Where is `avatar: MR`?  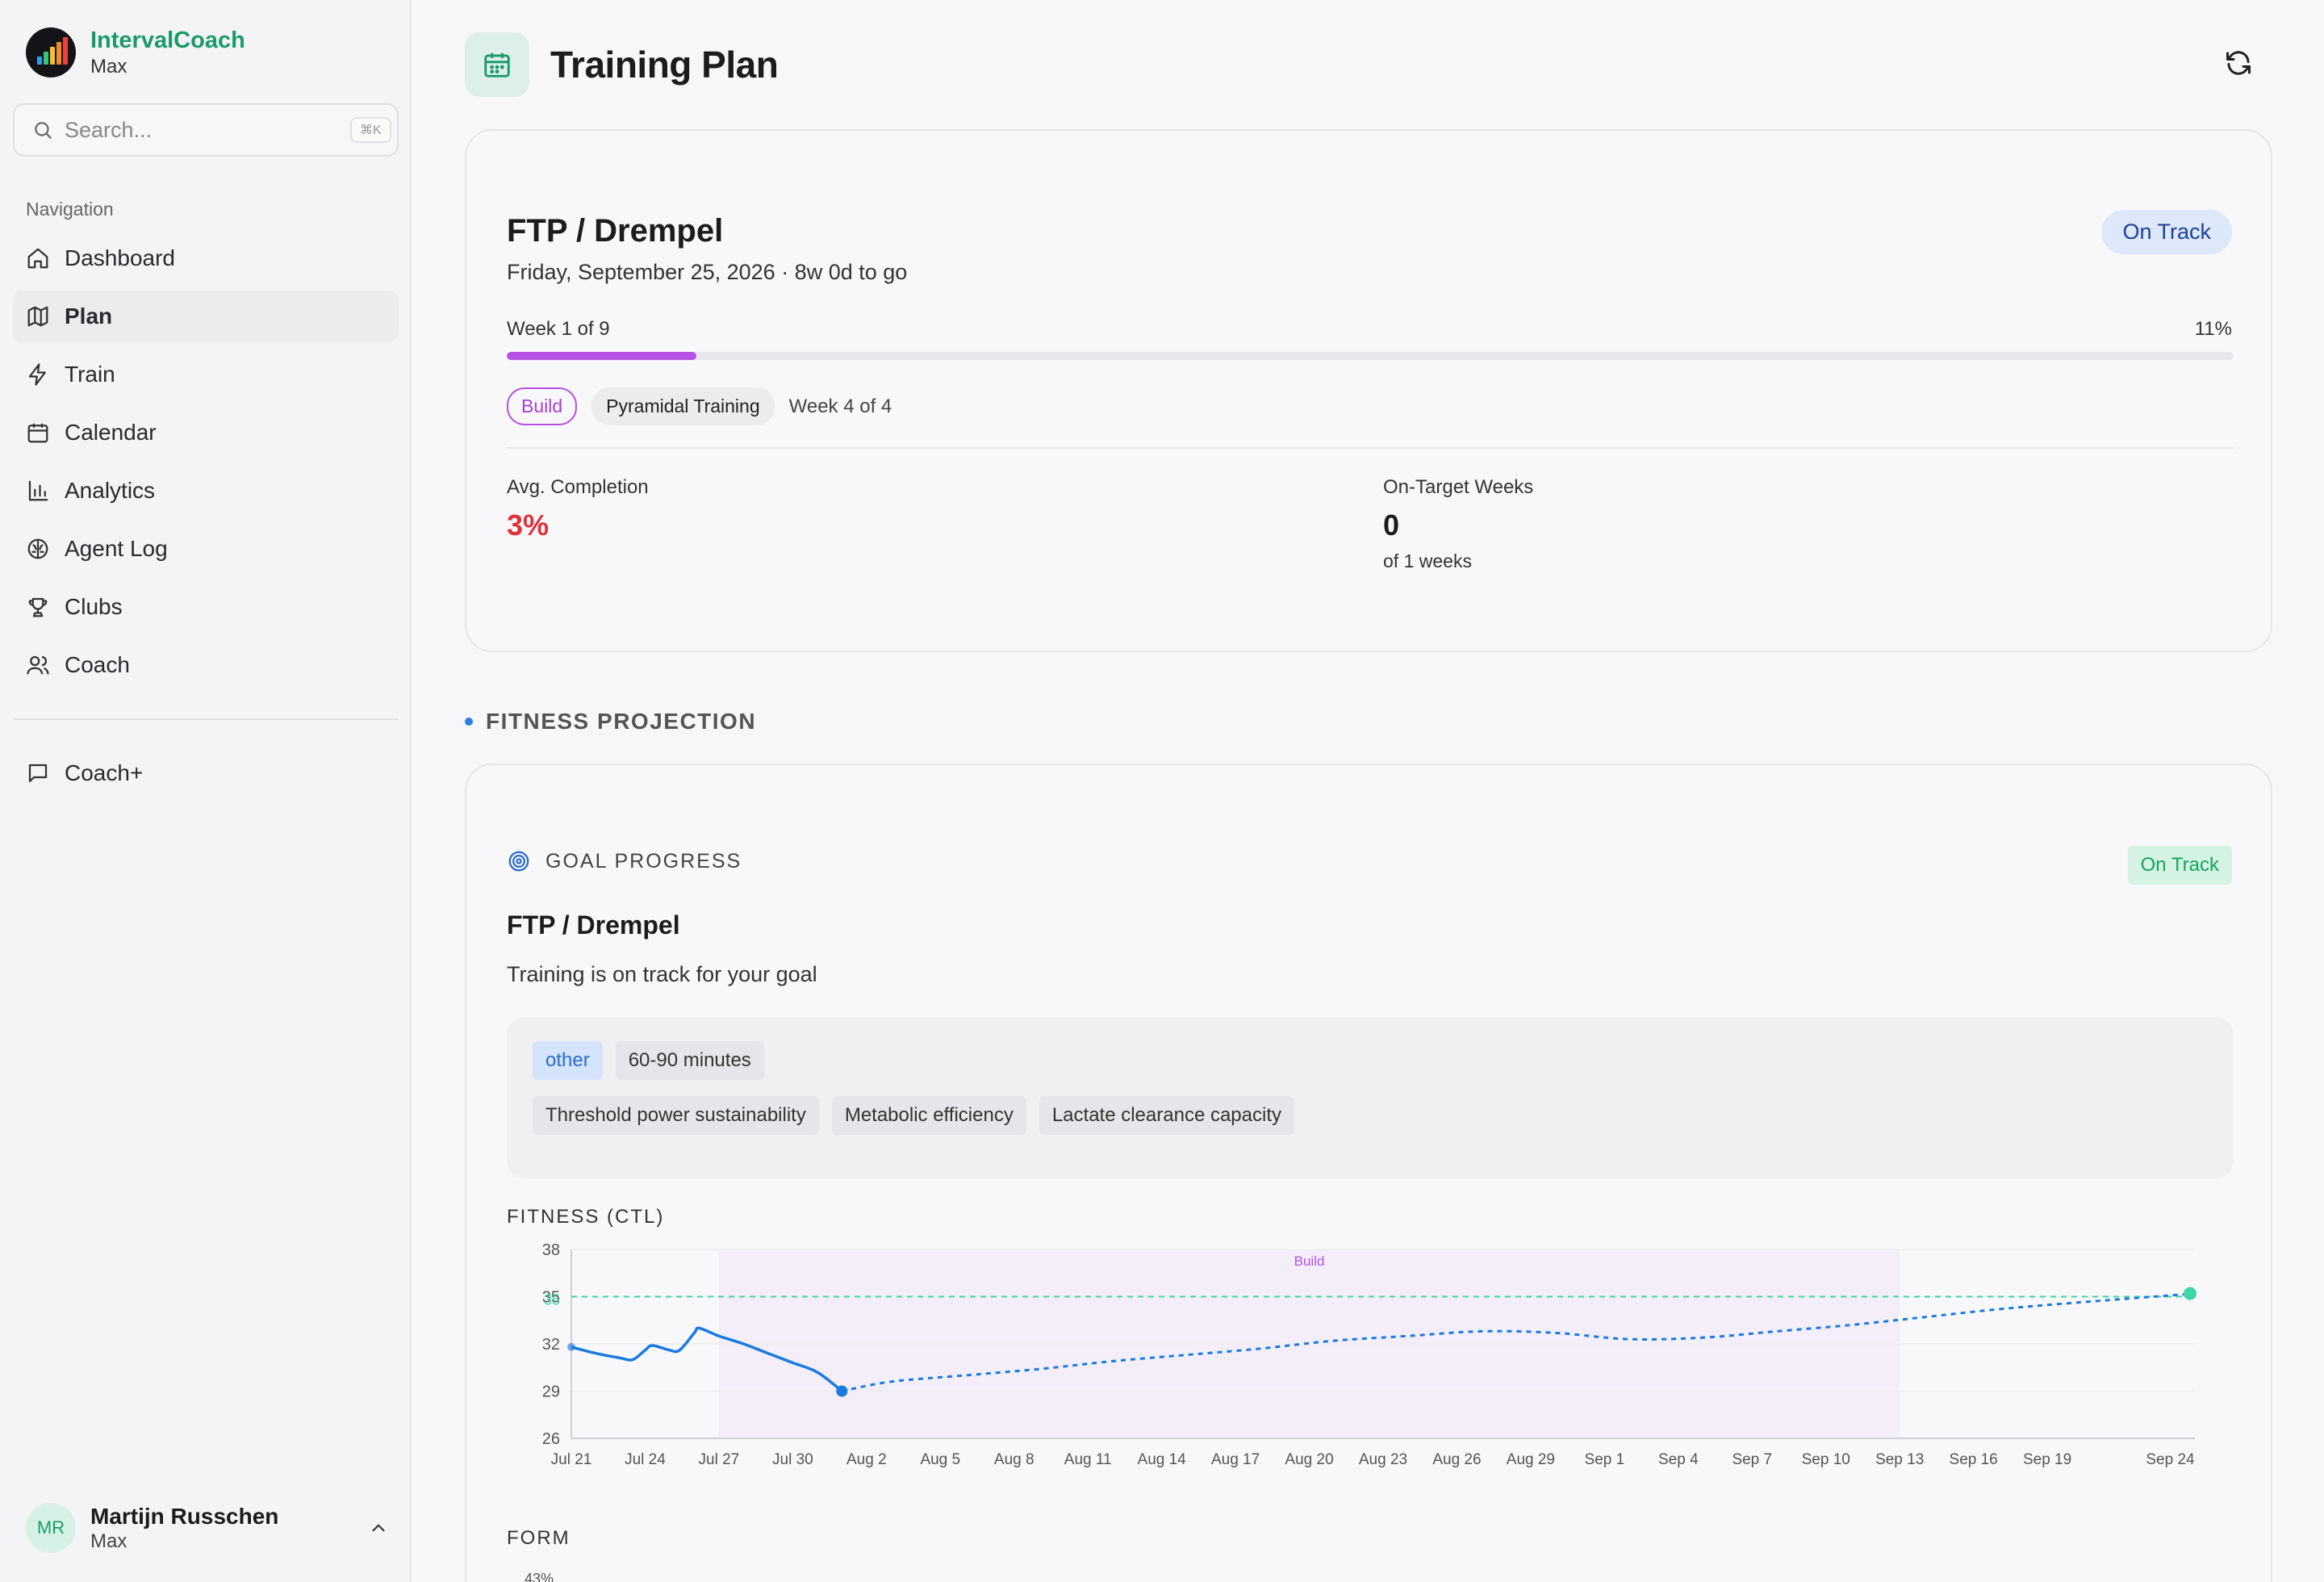
avatar: MR is located at coordinates (51, 1528).